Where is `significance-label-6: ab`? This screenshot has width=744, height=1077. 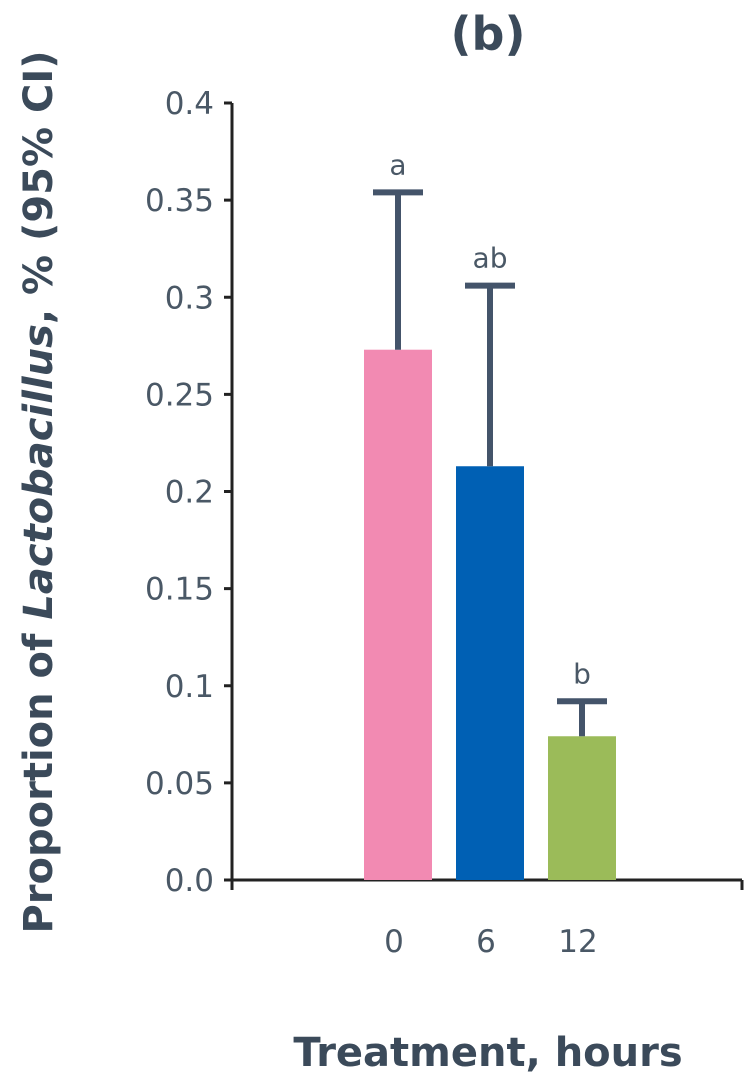
significance-label-6: ab is located at coordinates (490, 258).